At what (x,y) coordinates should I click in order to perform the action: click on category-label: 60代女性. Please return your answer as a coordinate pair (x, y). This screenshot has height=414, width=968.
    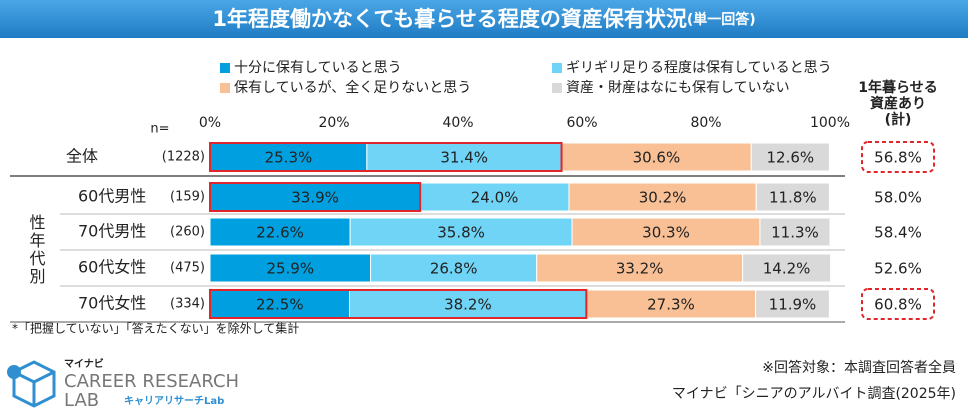
    Looking at the image, I should click on (112, 267).